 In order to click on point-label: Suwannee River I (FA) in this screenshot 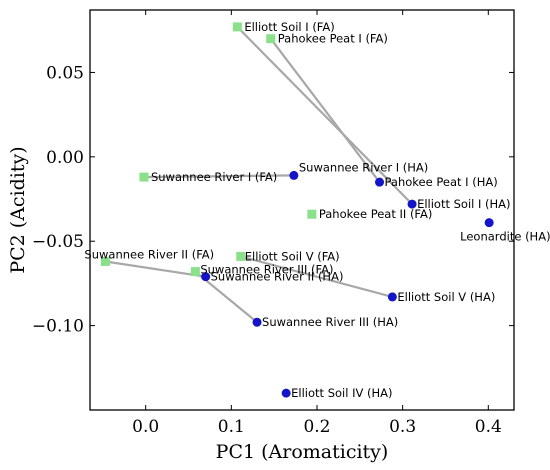, I will do `click(214, 177)`.